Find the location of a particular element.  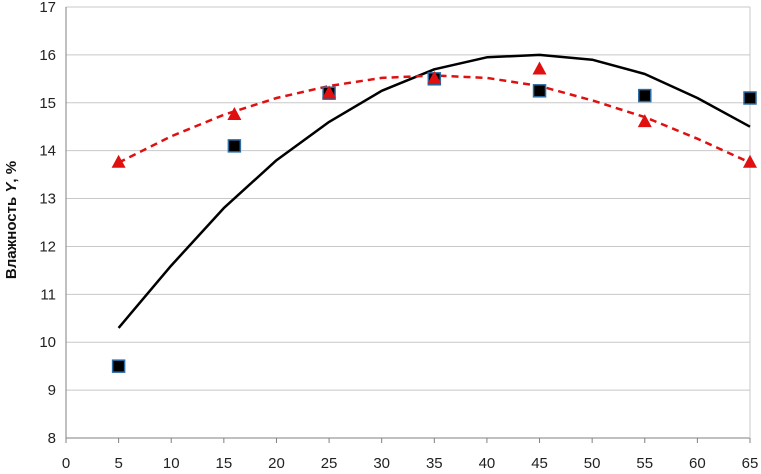

y-tick-label: 16 is located at coordinates (47, 55).